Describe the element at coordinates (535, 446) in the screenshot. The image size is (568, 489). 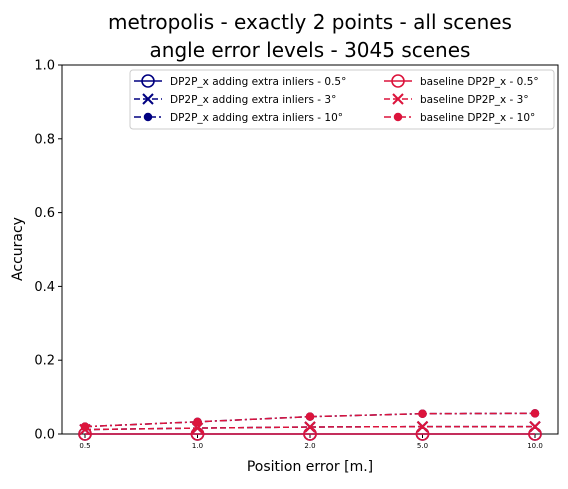
I see `x-tick-label-4: 10.0` at that location.